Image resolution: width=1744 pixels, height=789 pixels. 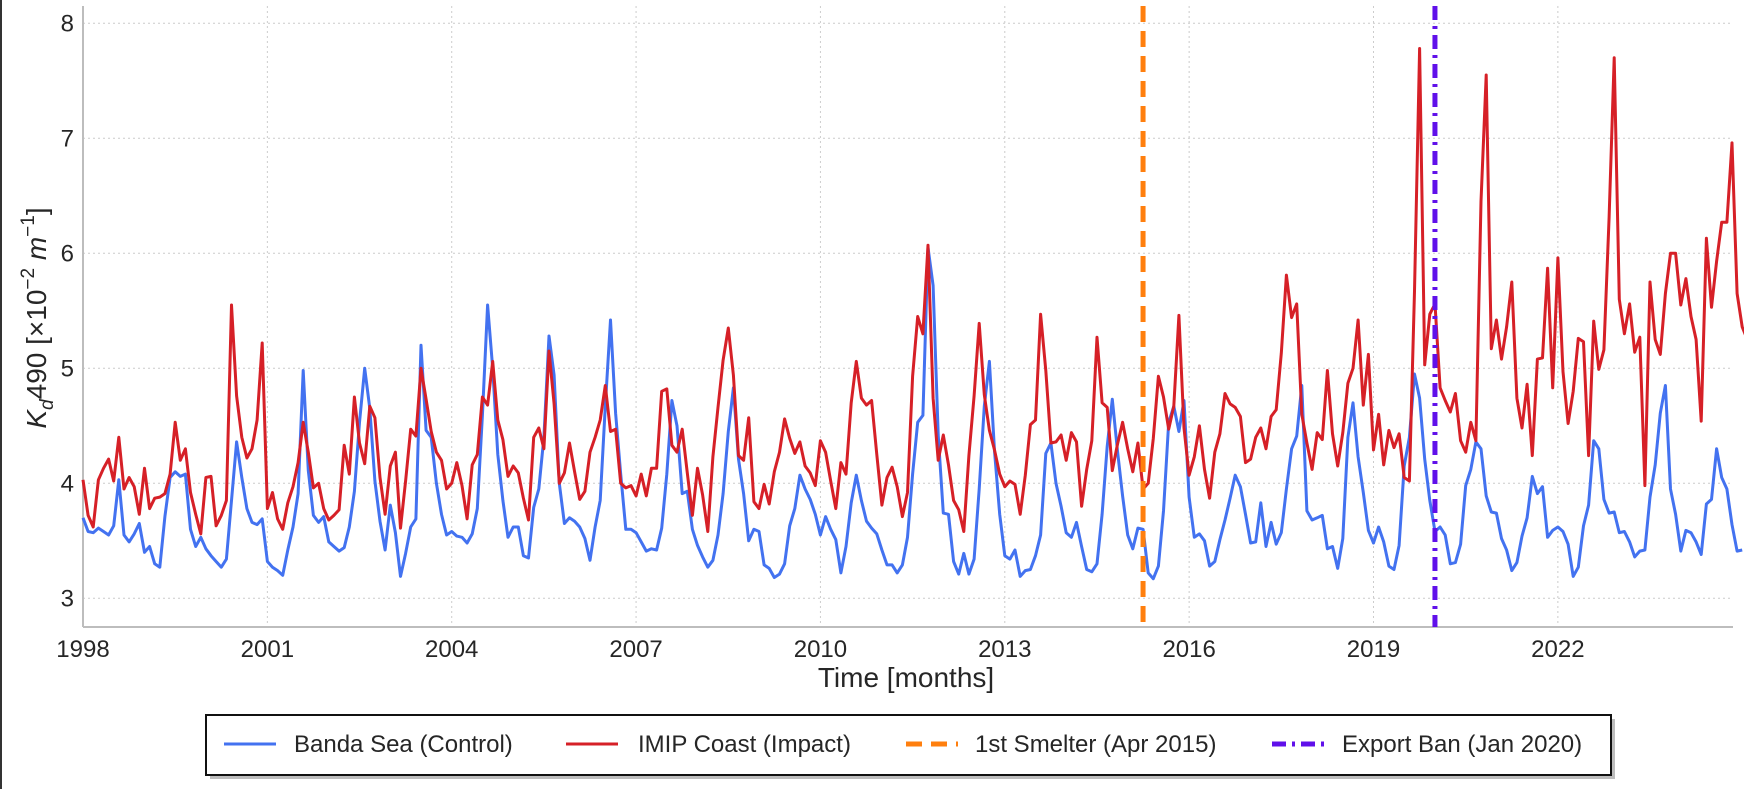 What do you see at coordinates (67, 253) in the screenshot?
I see `y-tick-label: 6` at bounding box center [67, 253].